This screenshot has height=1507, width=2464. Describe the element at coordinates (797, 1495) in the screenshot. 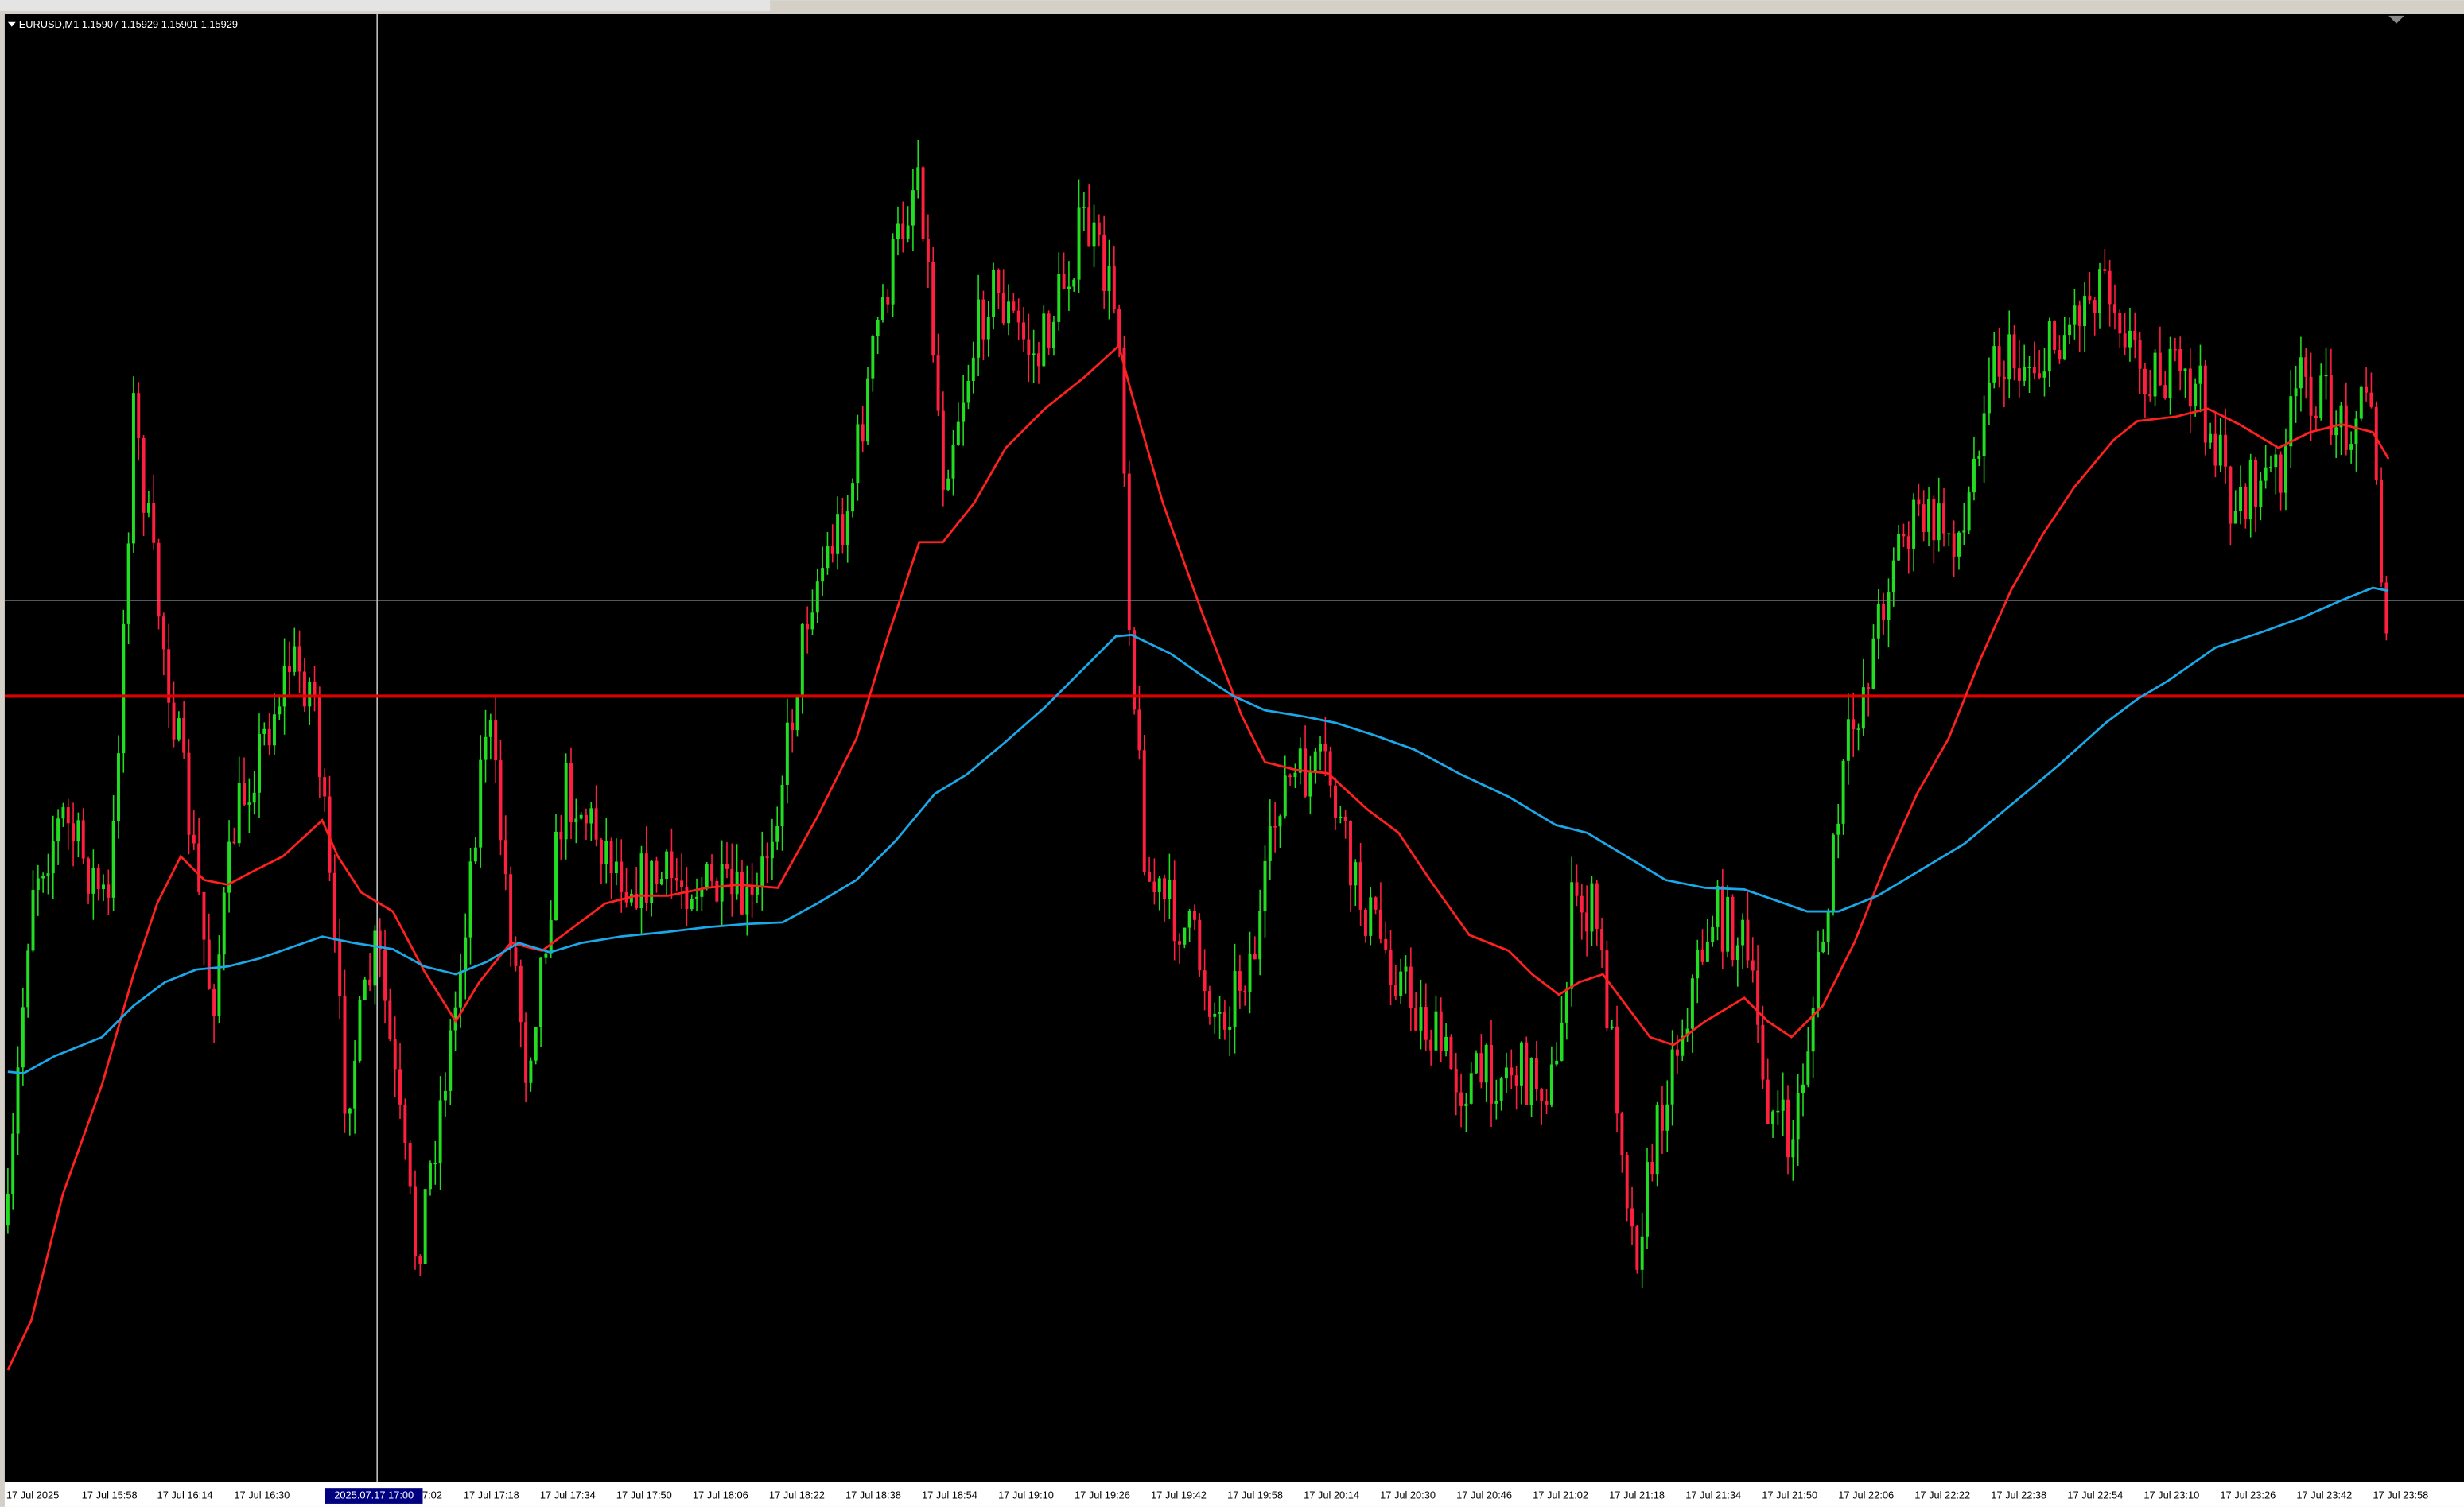

I see `time-label: 17 Jul 18:22` at that location.